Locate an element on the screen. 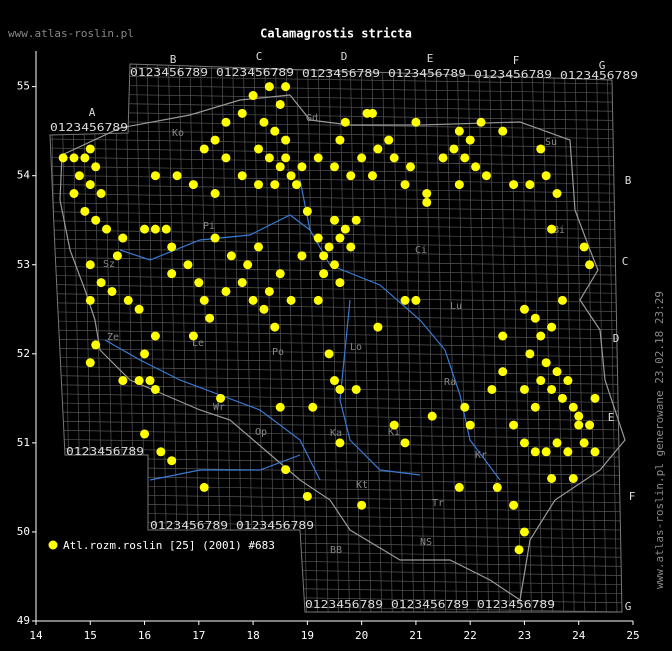 The width and height of the screenshot is (672, 651). y-tick-label: 53 is located at coordinates (23, 264).